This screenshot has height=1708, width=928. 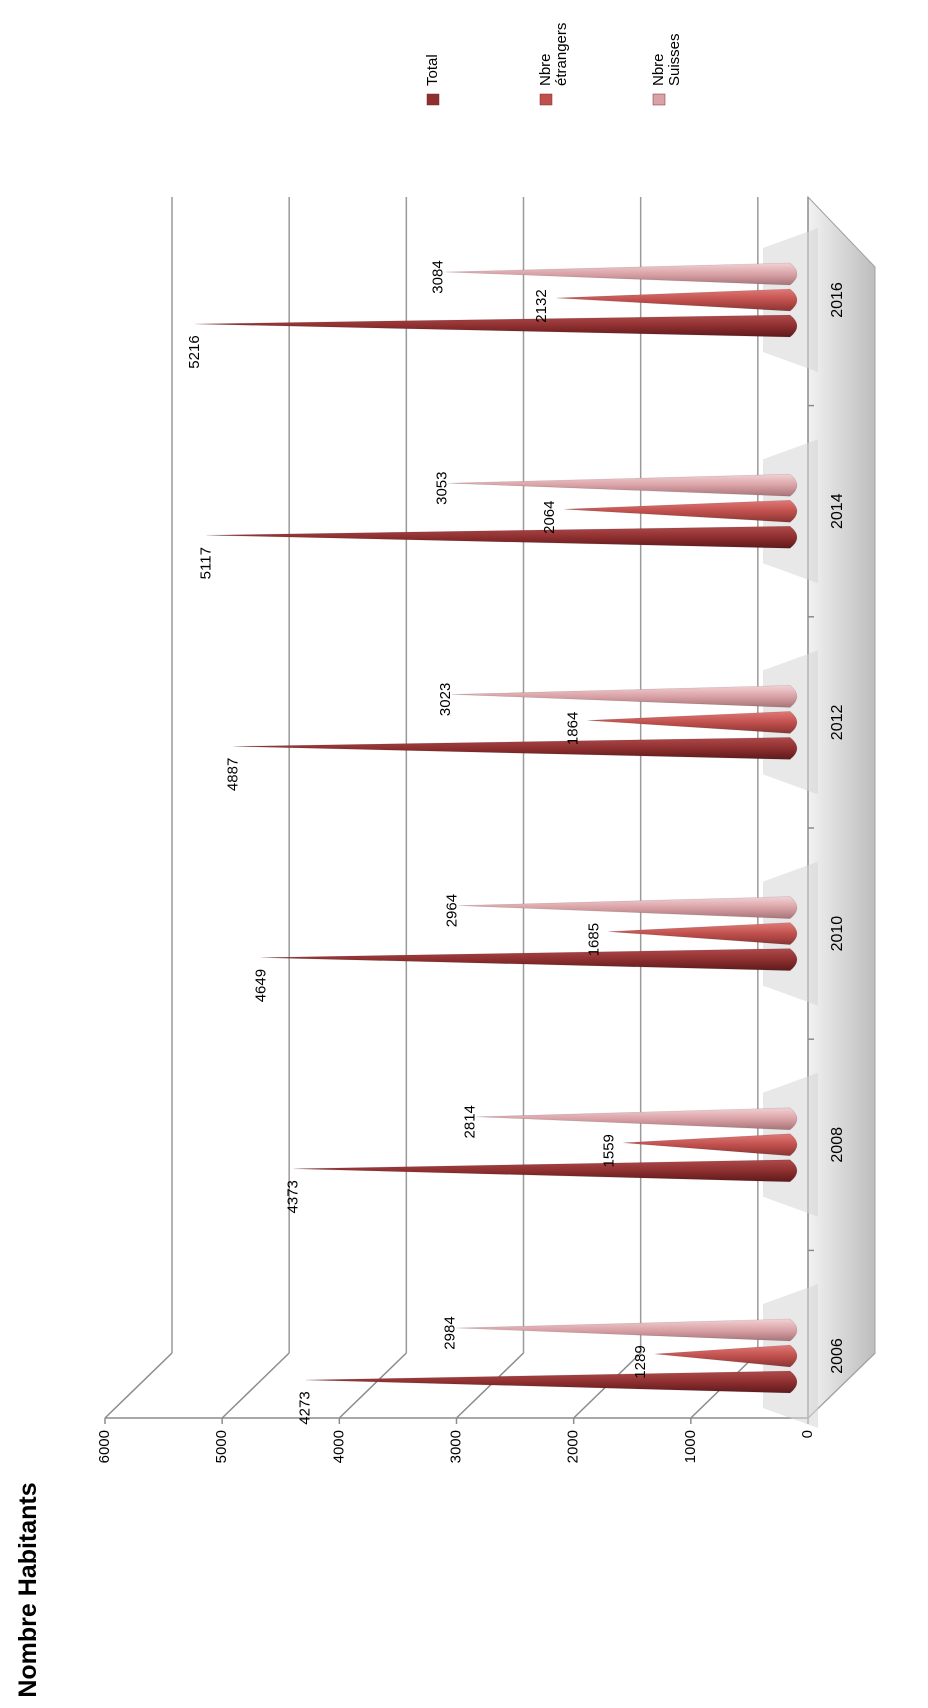 I want to click on data-label: 3084, so click(x=438, y=276).